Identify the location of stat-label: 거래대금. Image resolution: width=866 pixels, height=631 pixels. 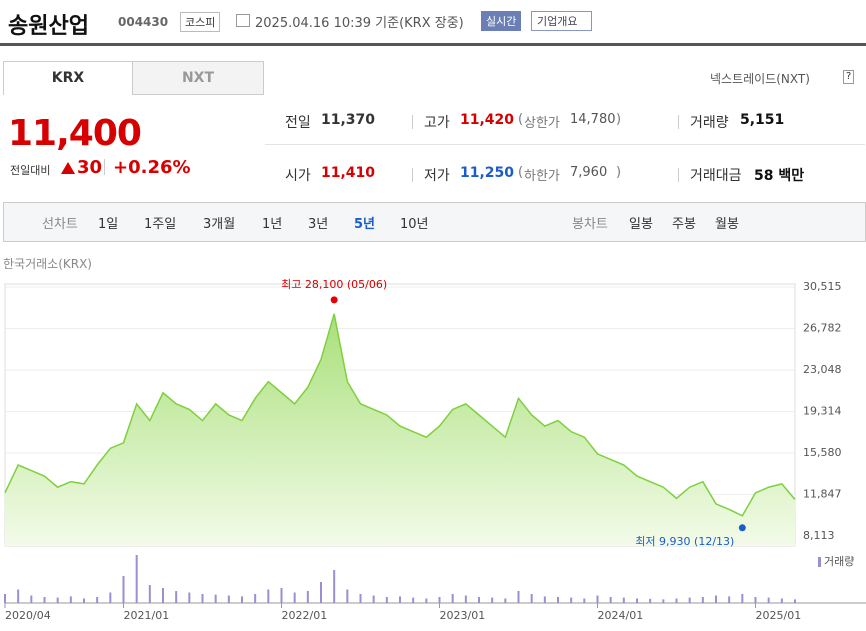
(716, 176).